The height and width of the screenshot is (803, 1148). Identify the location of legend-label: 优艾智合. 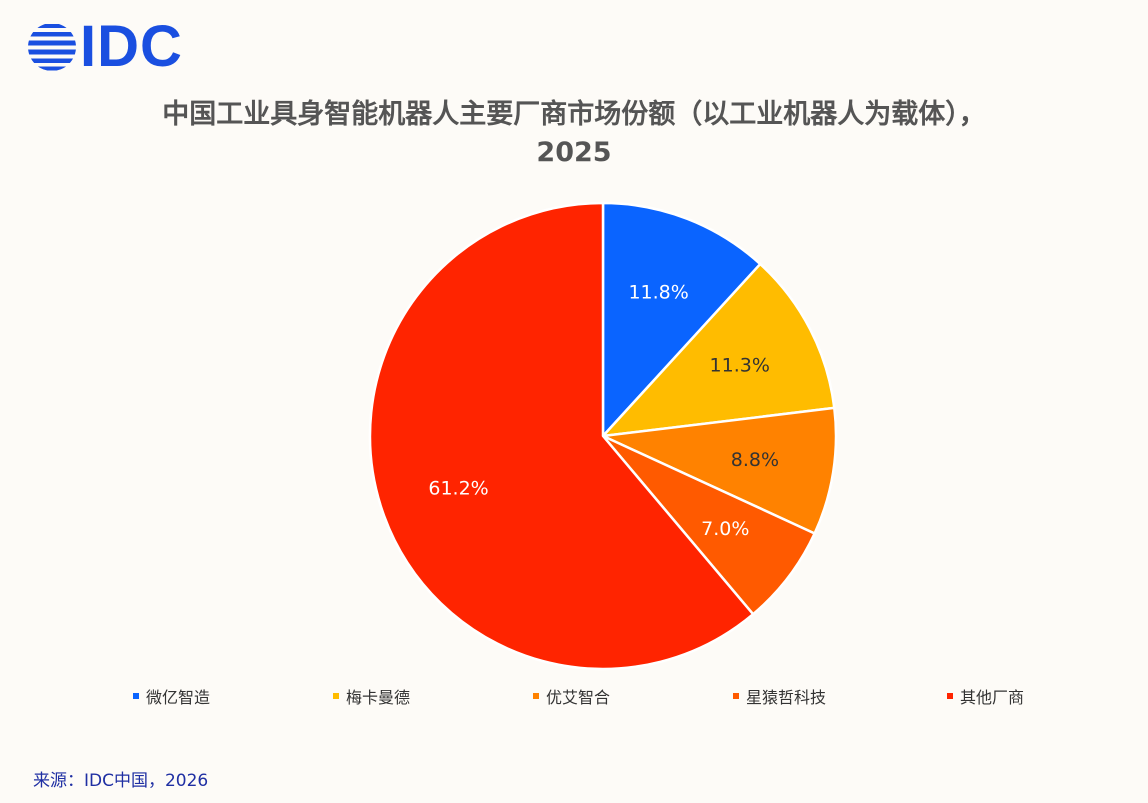
(578, 697).